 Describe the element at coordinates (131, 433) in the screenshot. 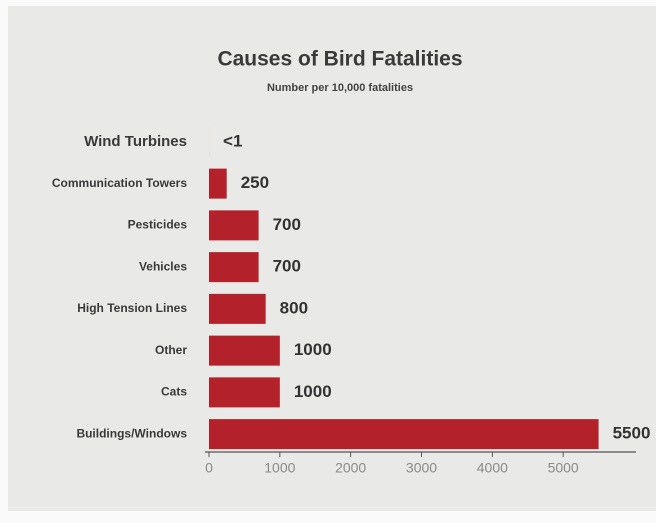

I see `category-label: Buildings/Windows` at that location.